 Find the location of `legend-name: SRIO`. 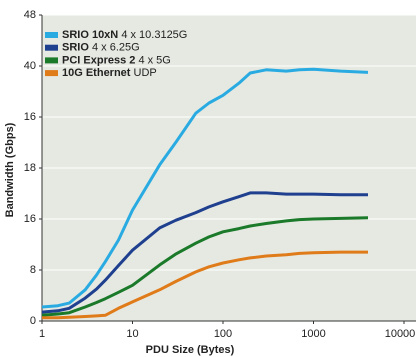

legend-name: SRIO is located at coordinates (75, 48).